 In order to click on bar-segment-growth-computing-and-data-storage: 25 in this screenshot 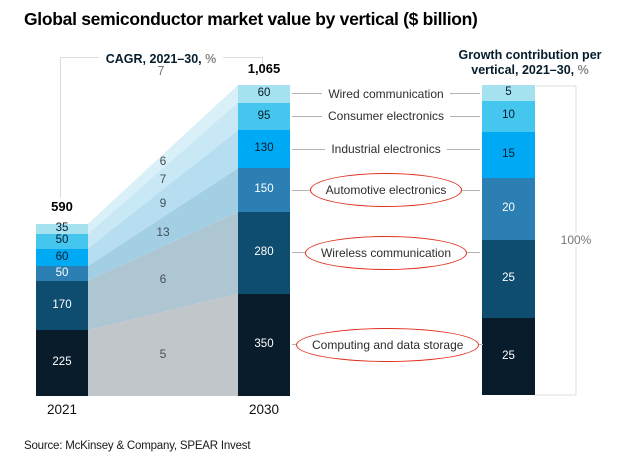, I will do `click(508, 356)`.